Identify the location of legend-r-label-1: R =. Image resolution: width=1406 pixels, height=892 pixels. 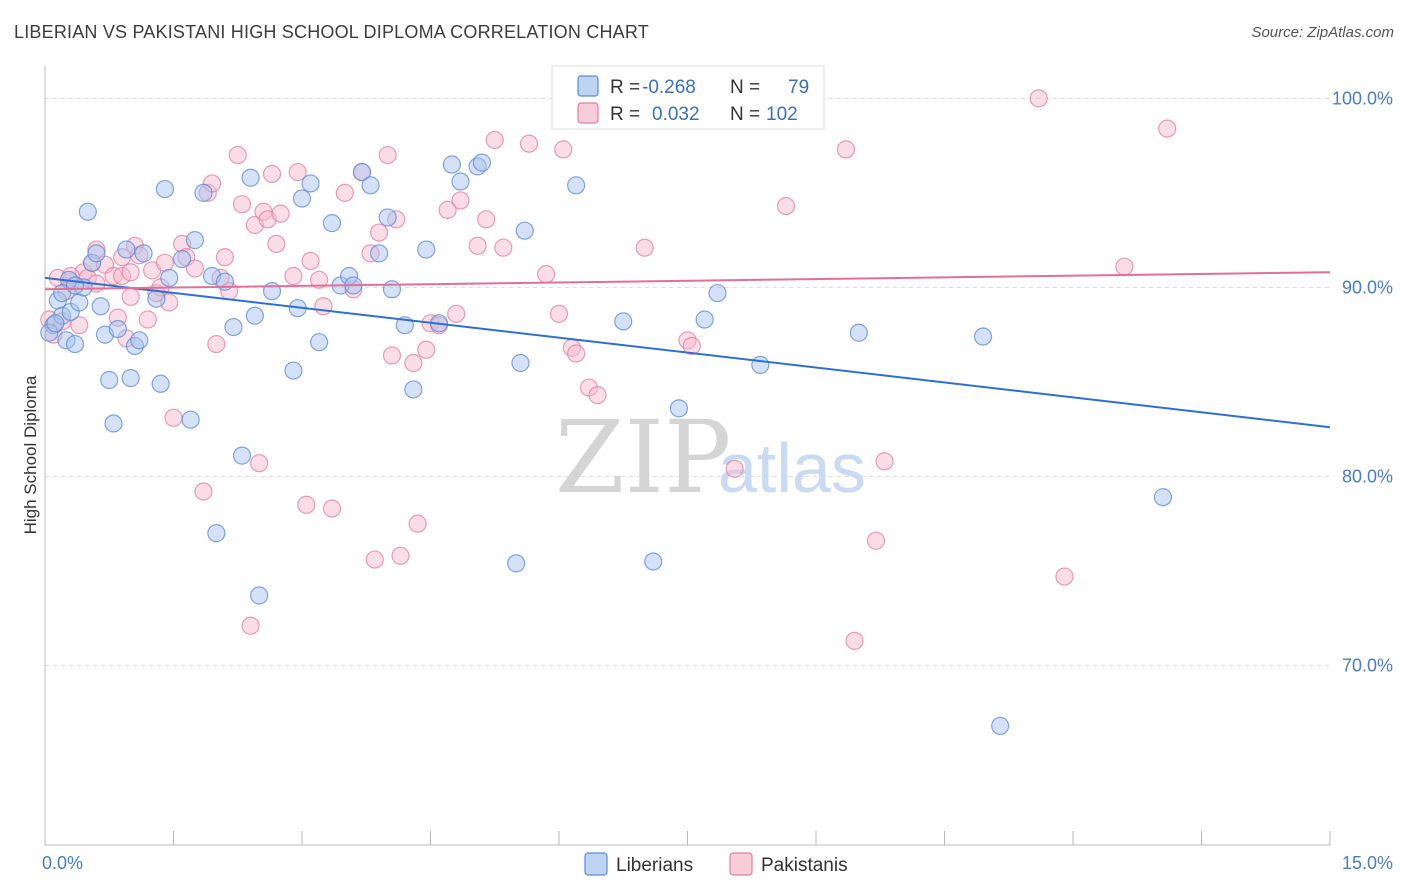
(625, 87).